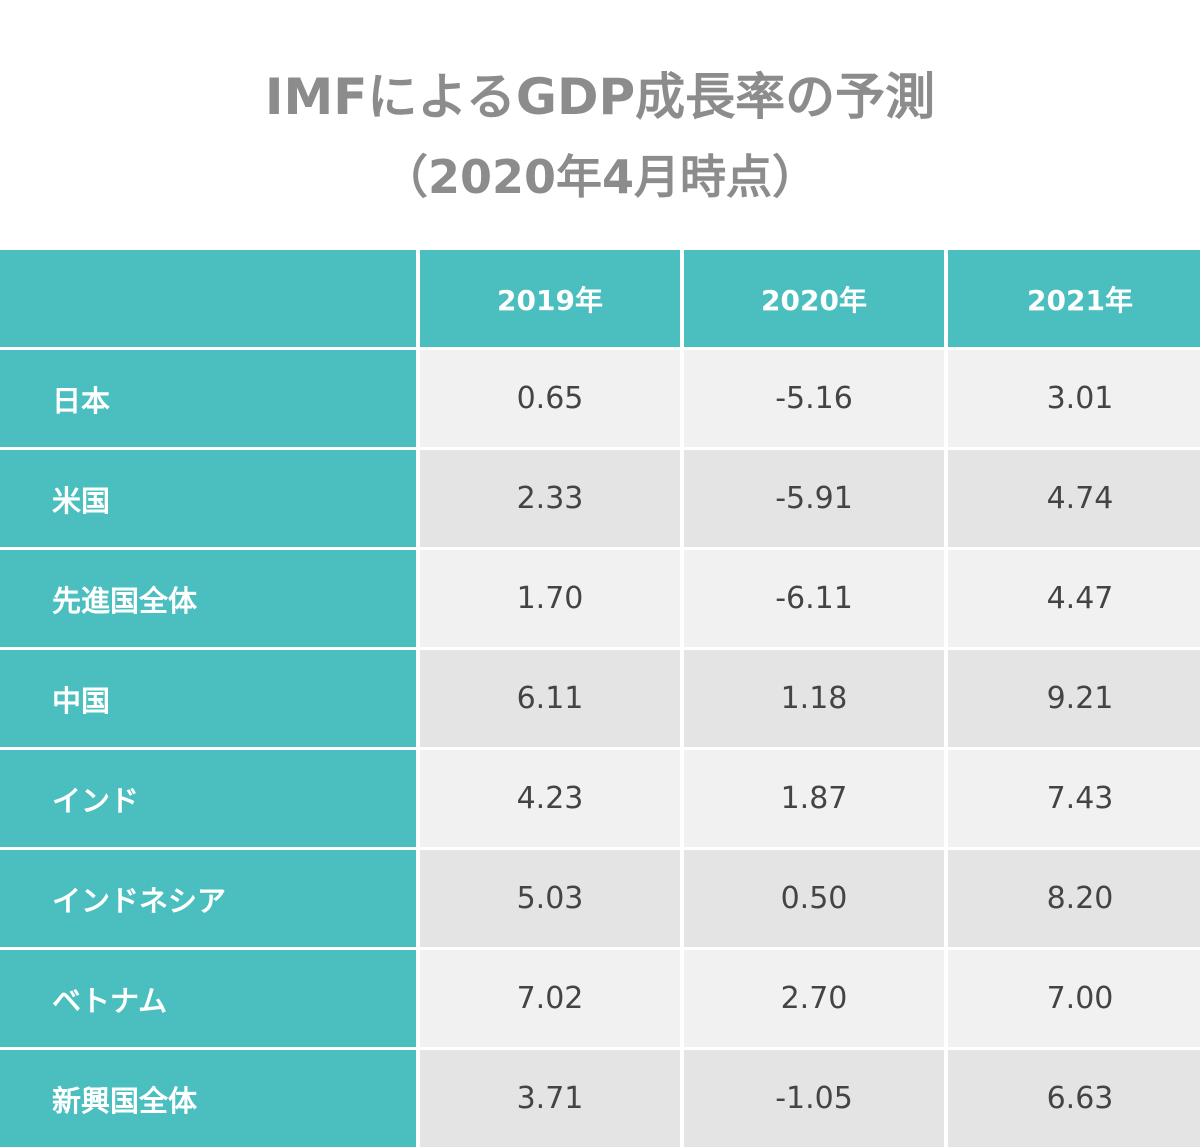  I want to click on value-cell: 3.71, so click(550, 1098).